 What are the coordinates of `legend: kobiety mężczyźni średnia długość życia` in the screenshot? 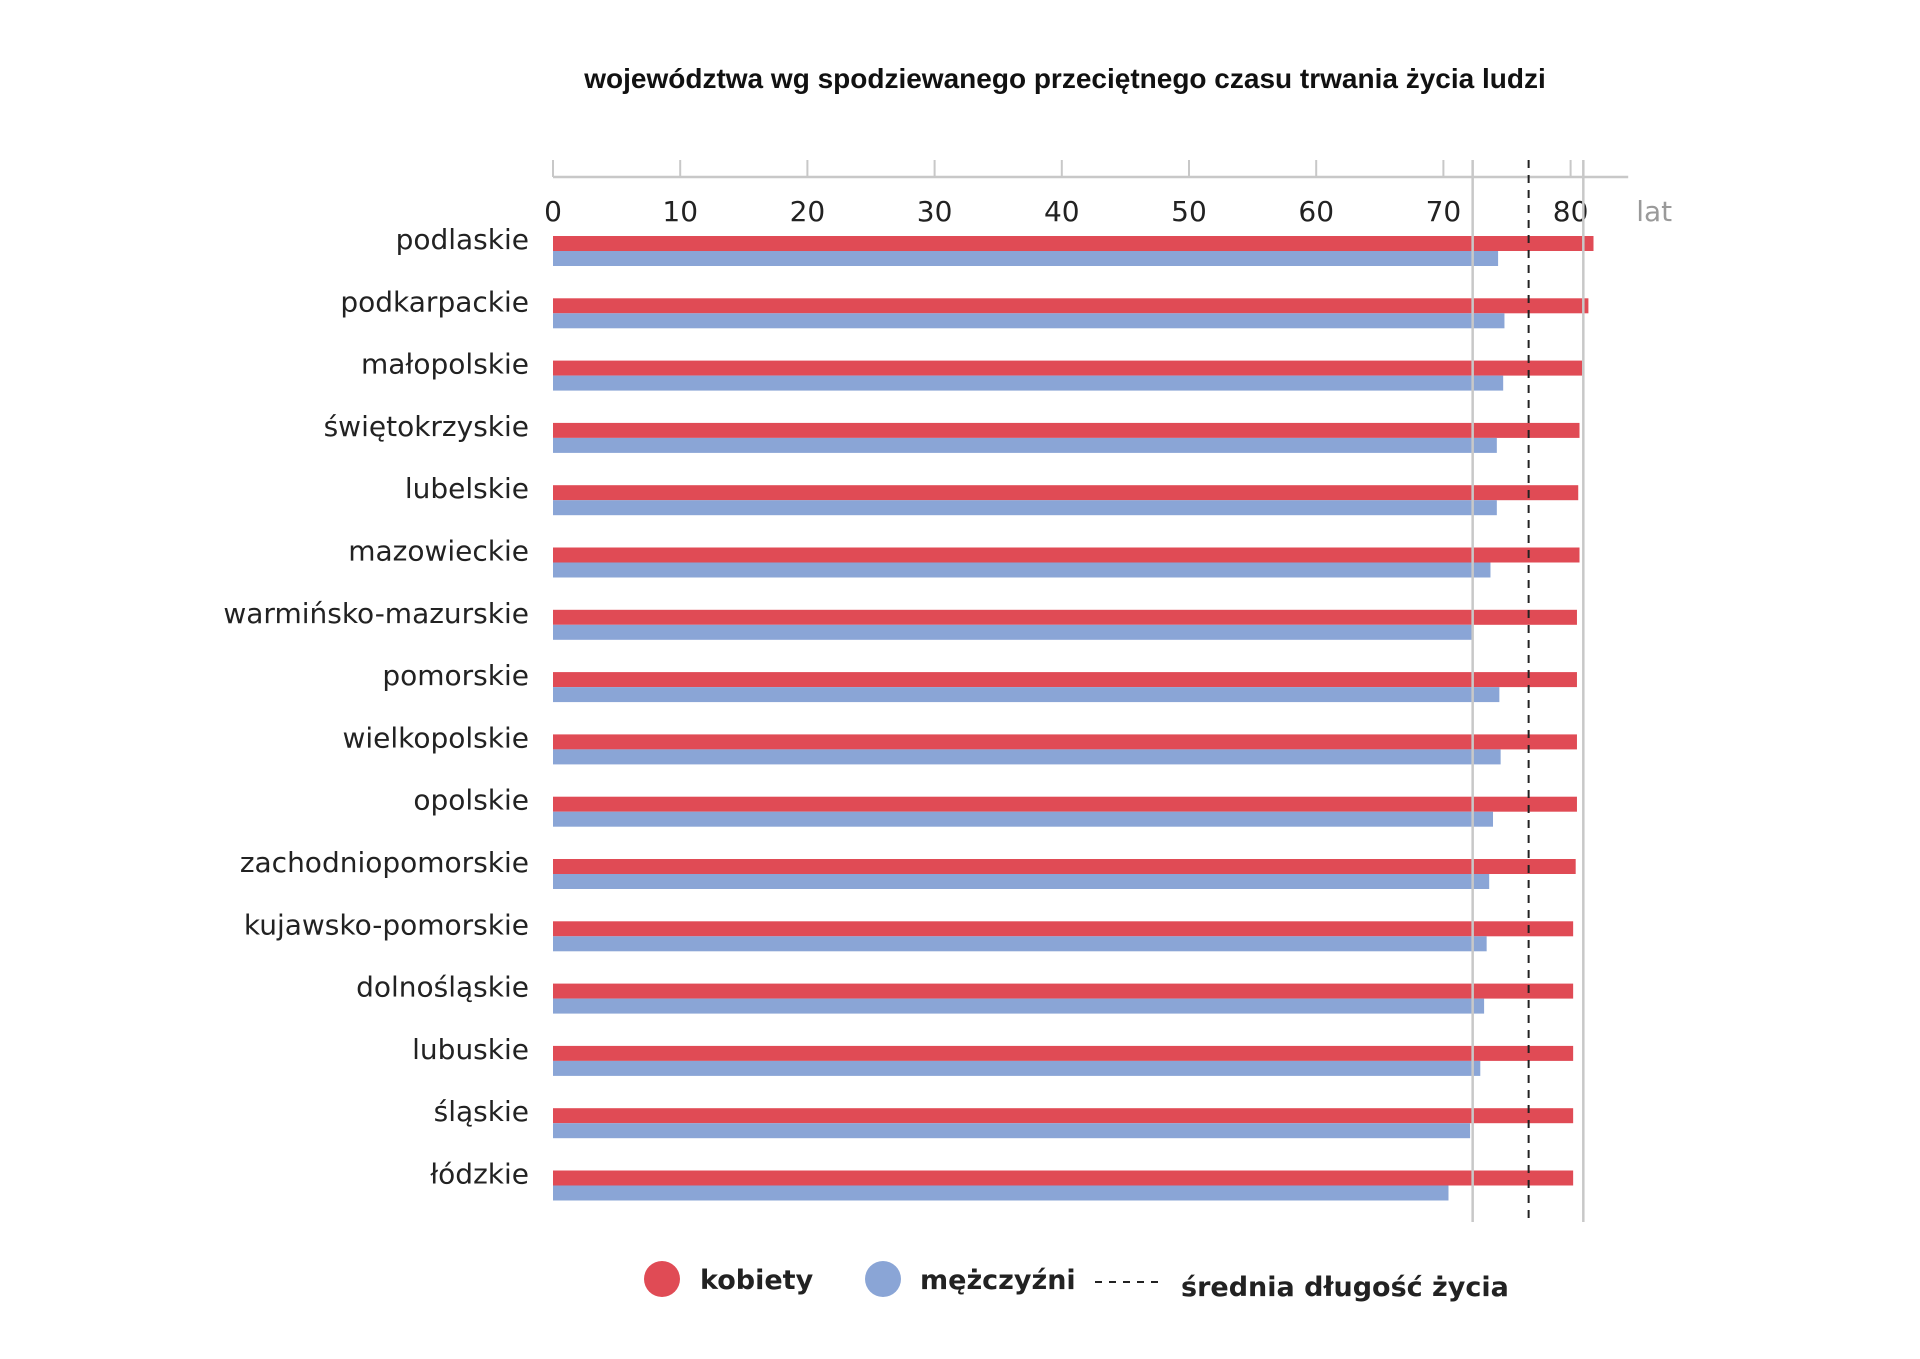 It's located at (1076, 1282).